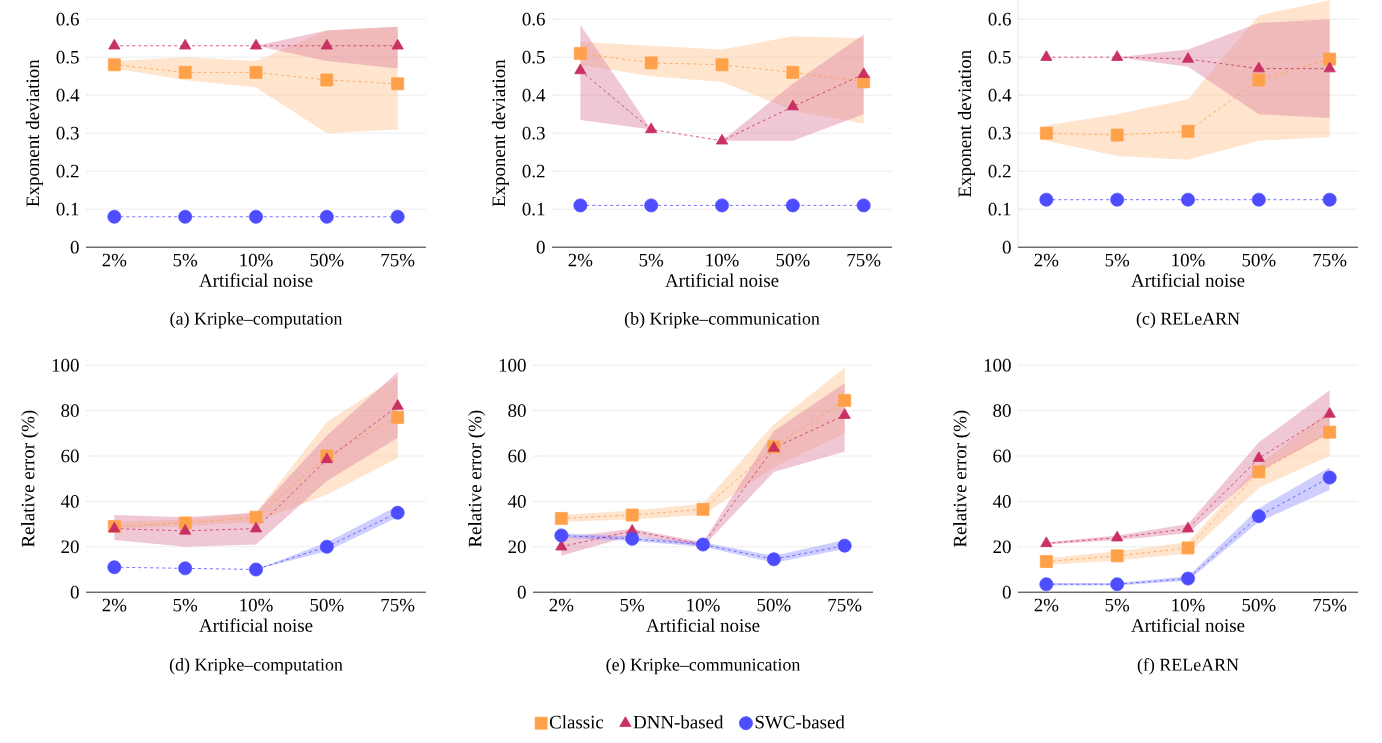  What do you see at coordinates (678, 722) in the screenshot?
I see `legend-label: DNN-based` at bounding box center [678, 722].